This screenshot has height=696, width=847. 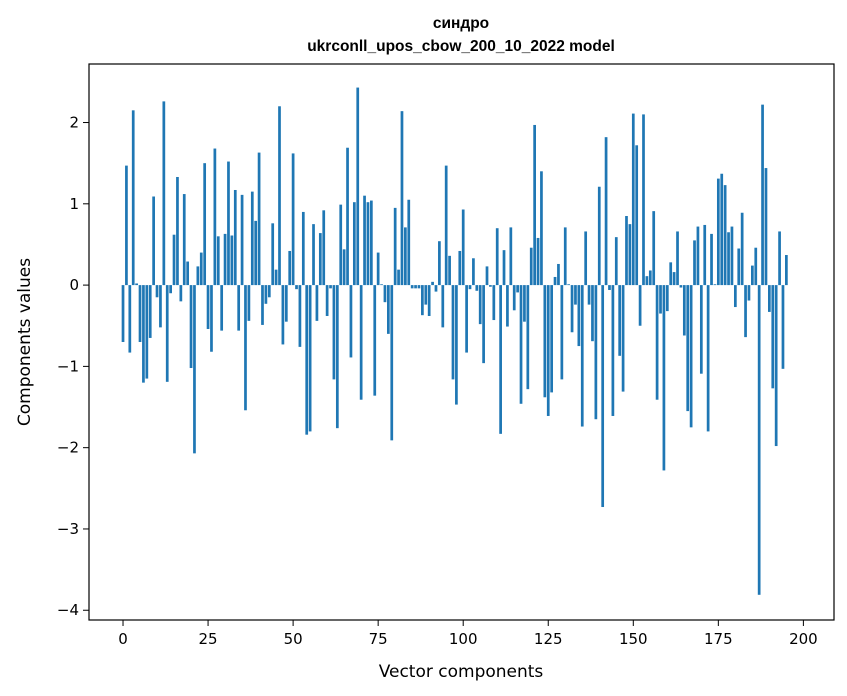 I want to click on y-tick-label: −1, so click(x=68, y=366).